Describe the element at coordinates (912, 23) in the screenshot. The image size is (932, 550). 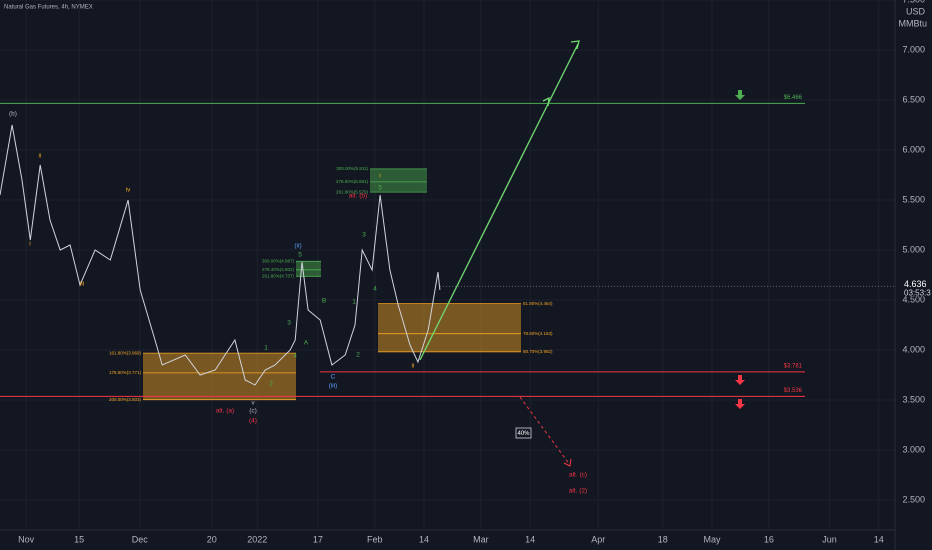
I see `unit: MMBtu` at that location.